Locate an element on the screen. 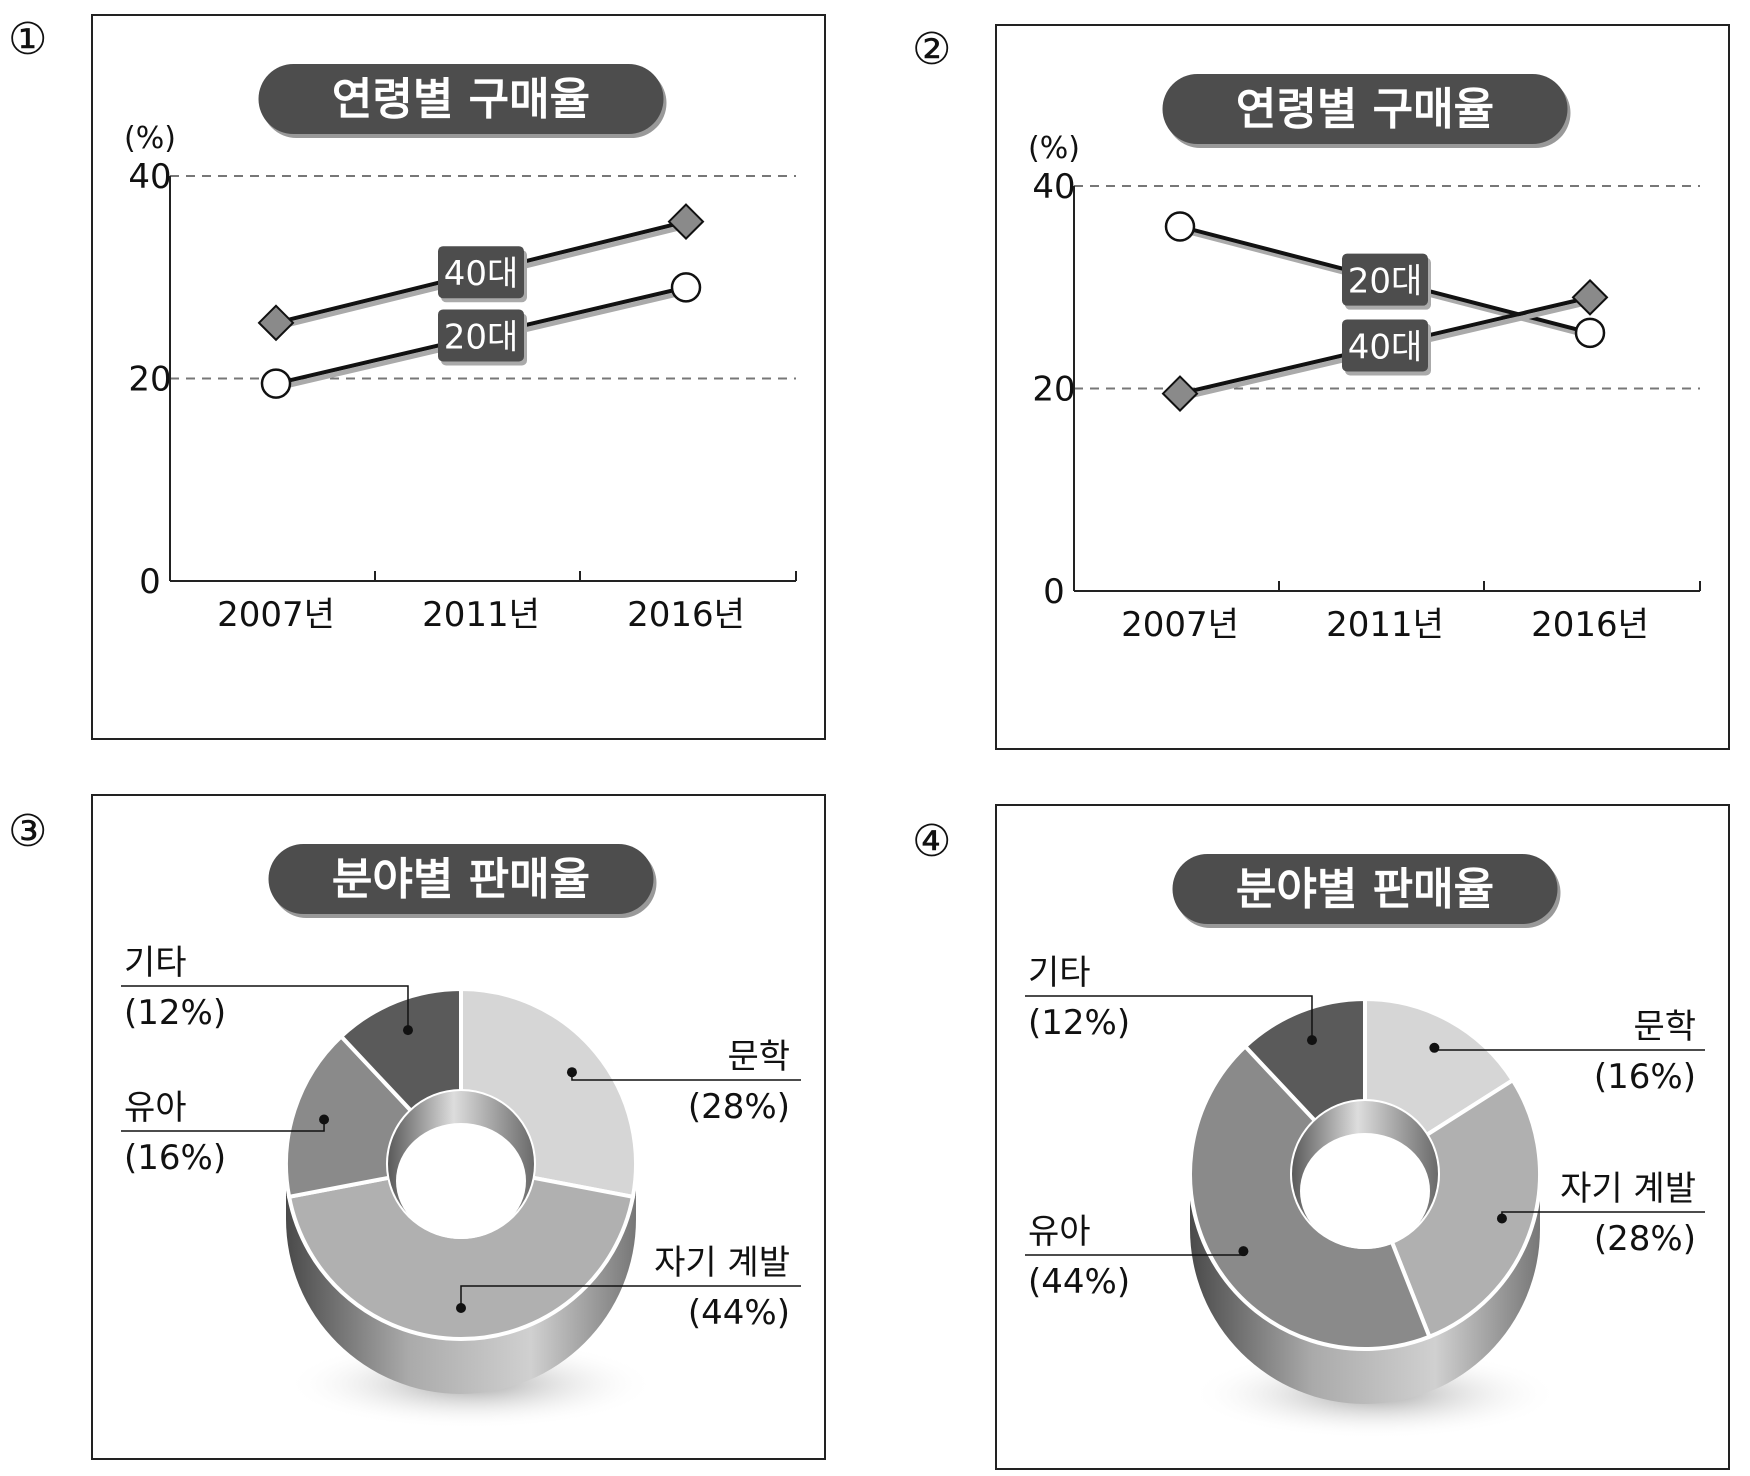 The image size is (1750, 1476). x-tick-label-1-0: 2011년 is located at coordinates (481, 615).